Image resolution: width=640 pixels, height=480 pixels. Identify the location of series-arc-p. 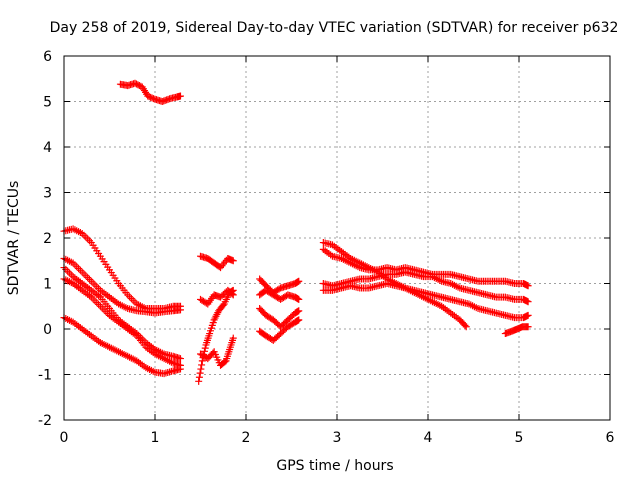
(425, 287).